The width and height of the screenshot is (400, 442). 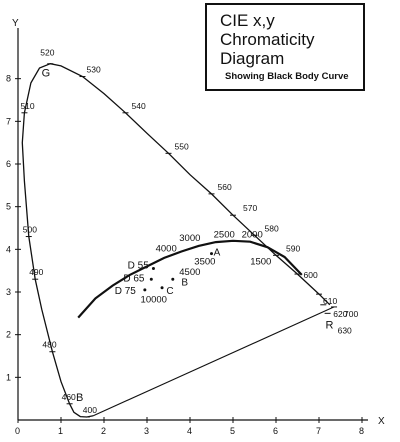 I want to click on title-line-1: CIE x,y, so click(x=247, y=20).